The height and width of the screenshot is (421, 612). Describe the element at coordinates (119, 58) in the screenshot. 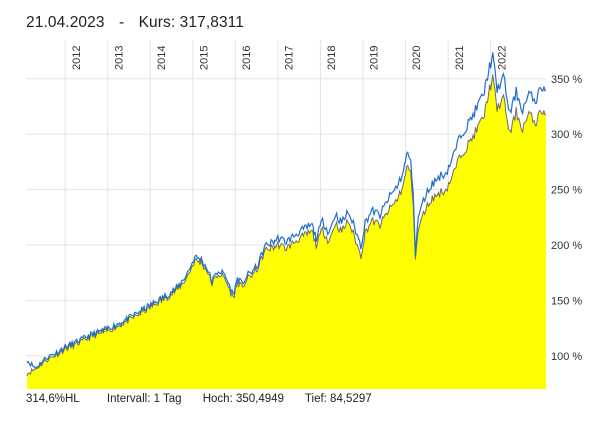

I see `x-tick-label: 2013` at that location.